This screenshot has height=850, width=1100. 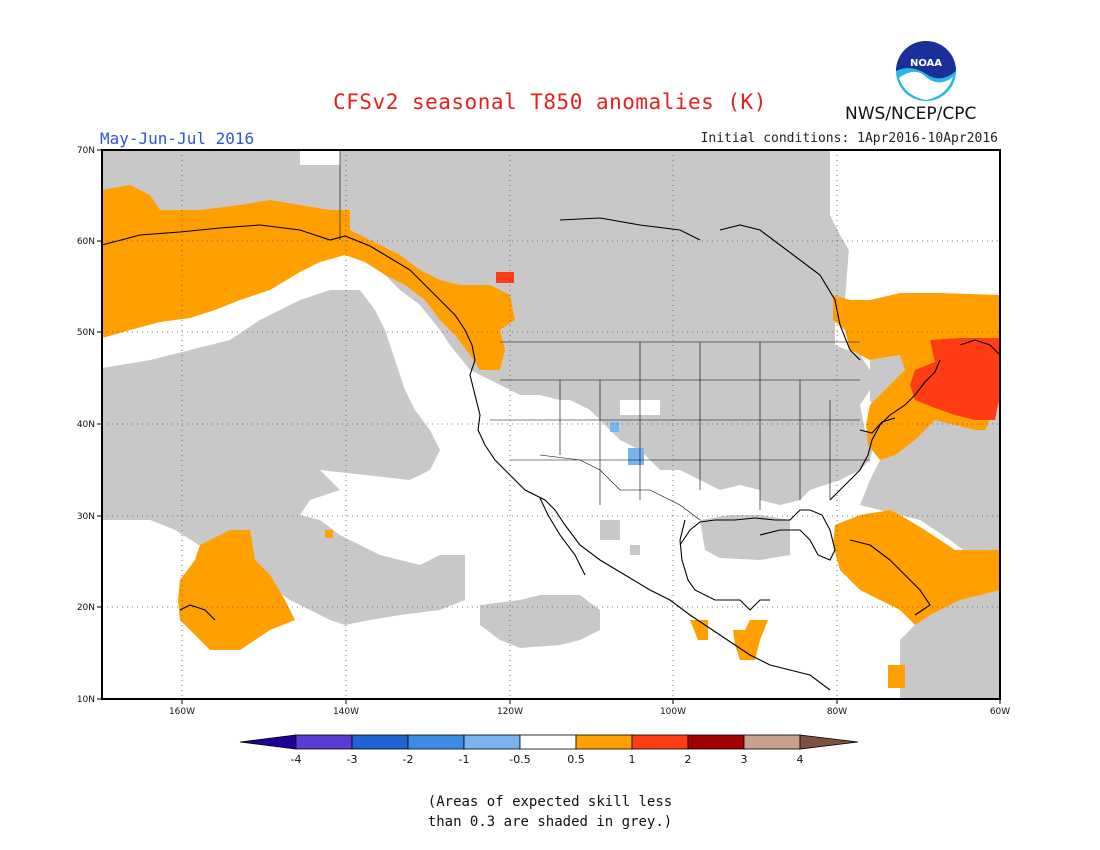 What do you see at coordinates (800, 759) in the screenshot?
I see `colorbar-label: 4` at bounding box center [800, 759].